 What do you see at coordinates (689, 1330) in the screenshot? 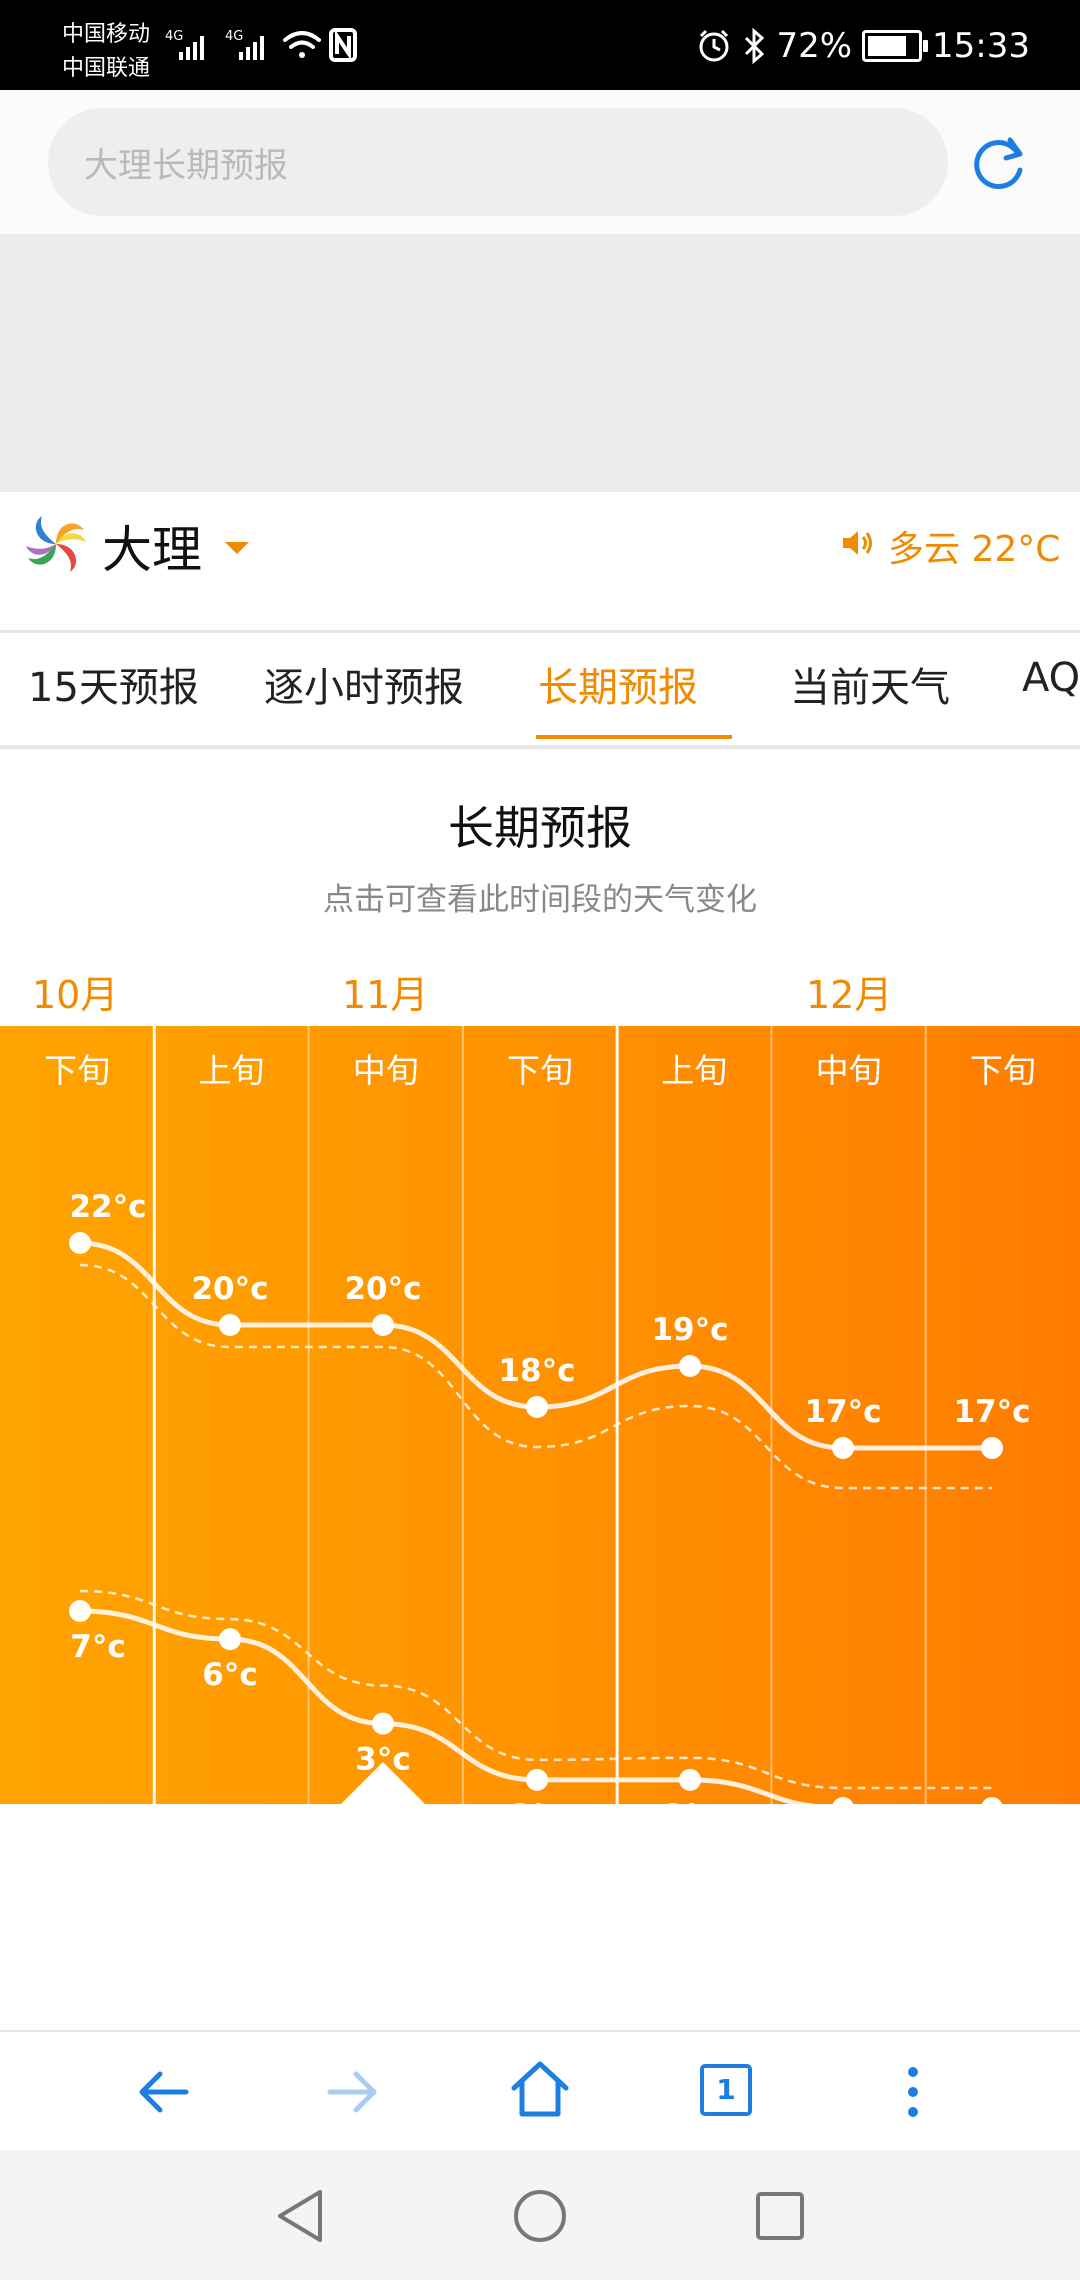
I see `high-temp-label: 19°c` at bounding box center [689, 1330].